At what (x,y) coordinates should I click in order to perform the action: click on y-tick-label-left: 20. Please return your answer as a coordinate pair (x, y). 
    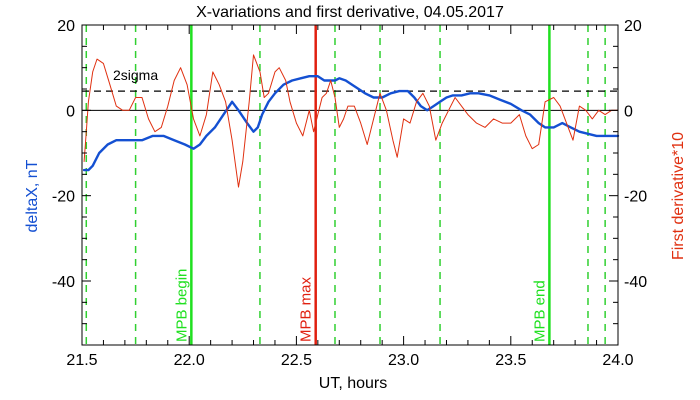
    Looking at the image, I should click on (66, 26).